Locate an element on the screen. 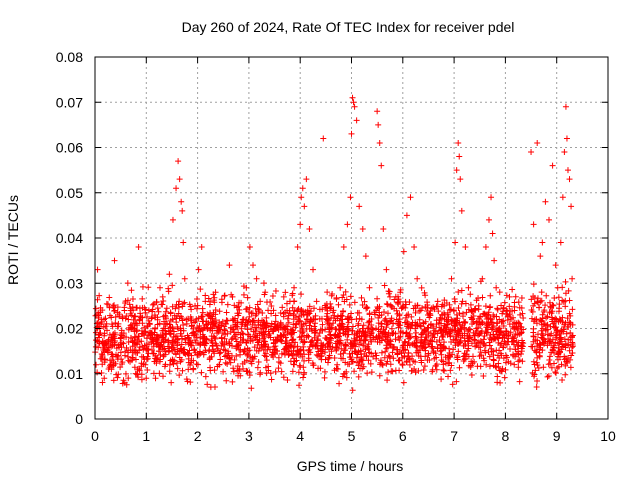  y-tick-label: 0.03 is located at coordinates (69, 283).